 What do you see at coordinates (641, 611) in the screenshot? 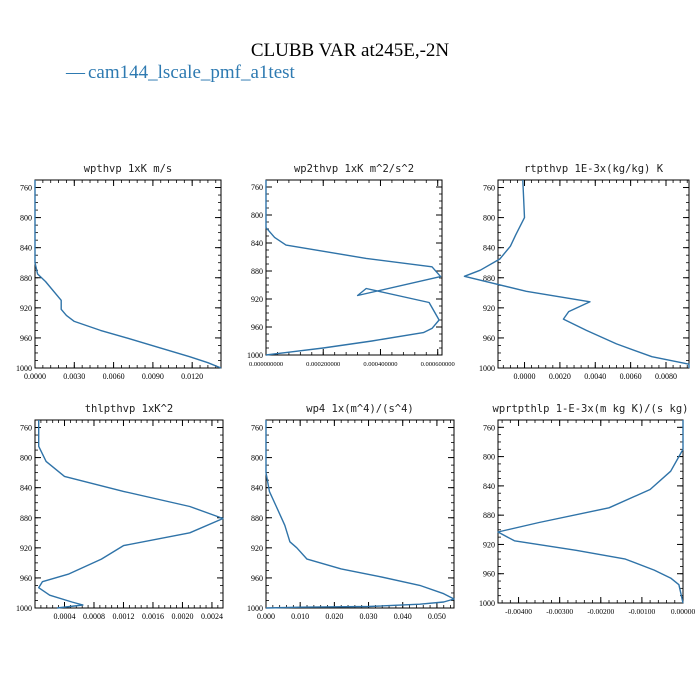
I see `x-tick-label: -0.00100` at bounding box center [641, 611].